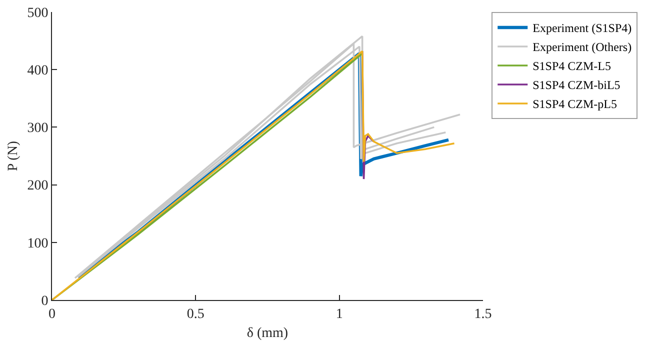 This screenshot has width=664, height=346. Describe the element at coordinates (37, 244) in the screenshot. I see `y-tick-label: 100` at that location.